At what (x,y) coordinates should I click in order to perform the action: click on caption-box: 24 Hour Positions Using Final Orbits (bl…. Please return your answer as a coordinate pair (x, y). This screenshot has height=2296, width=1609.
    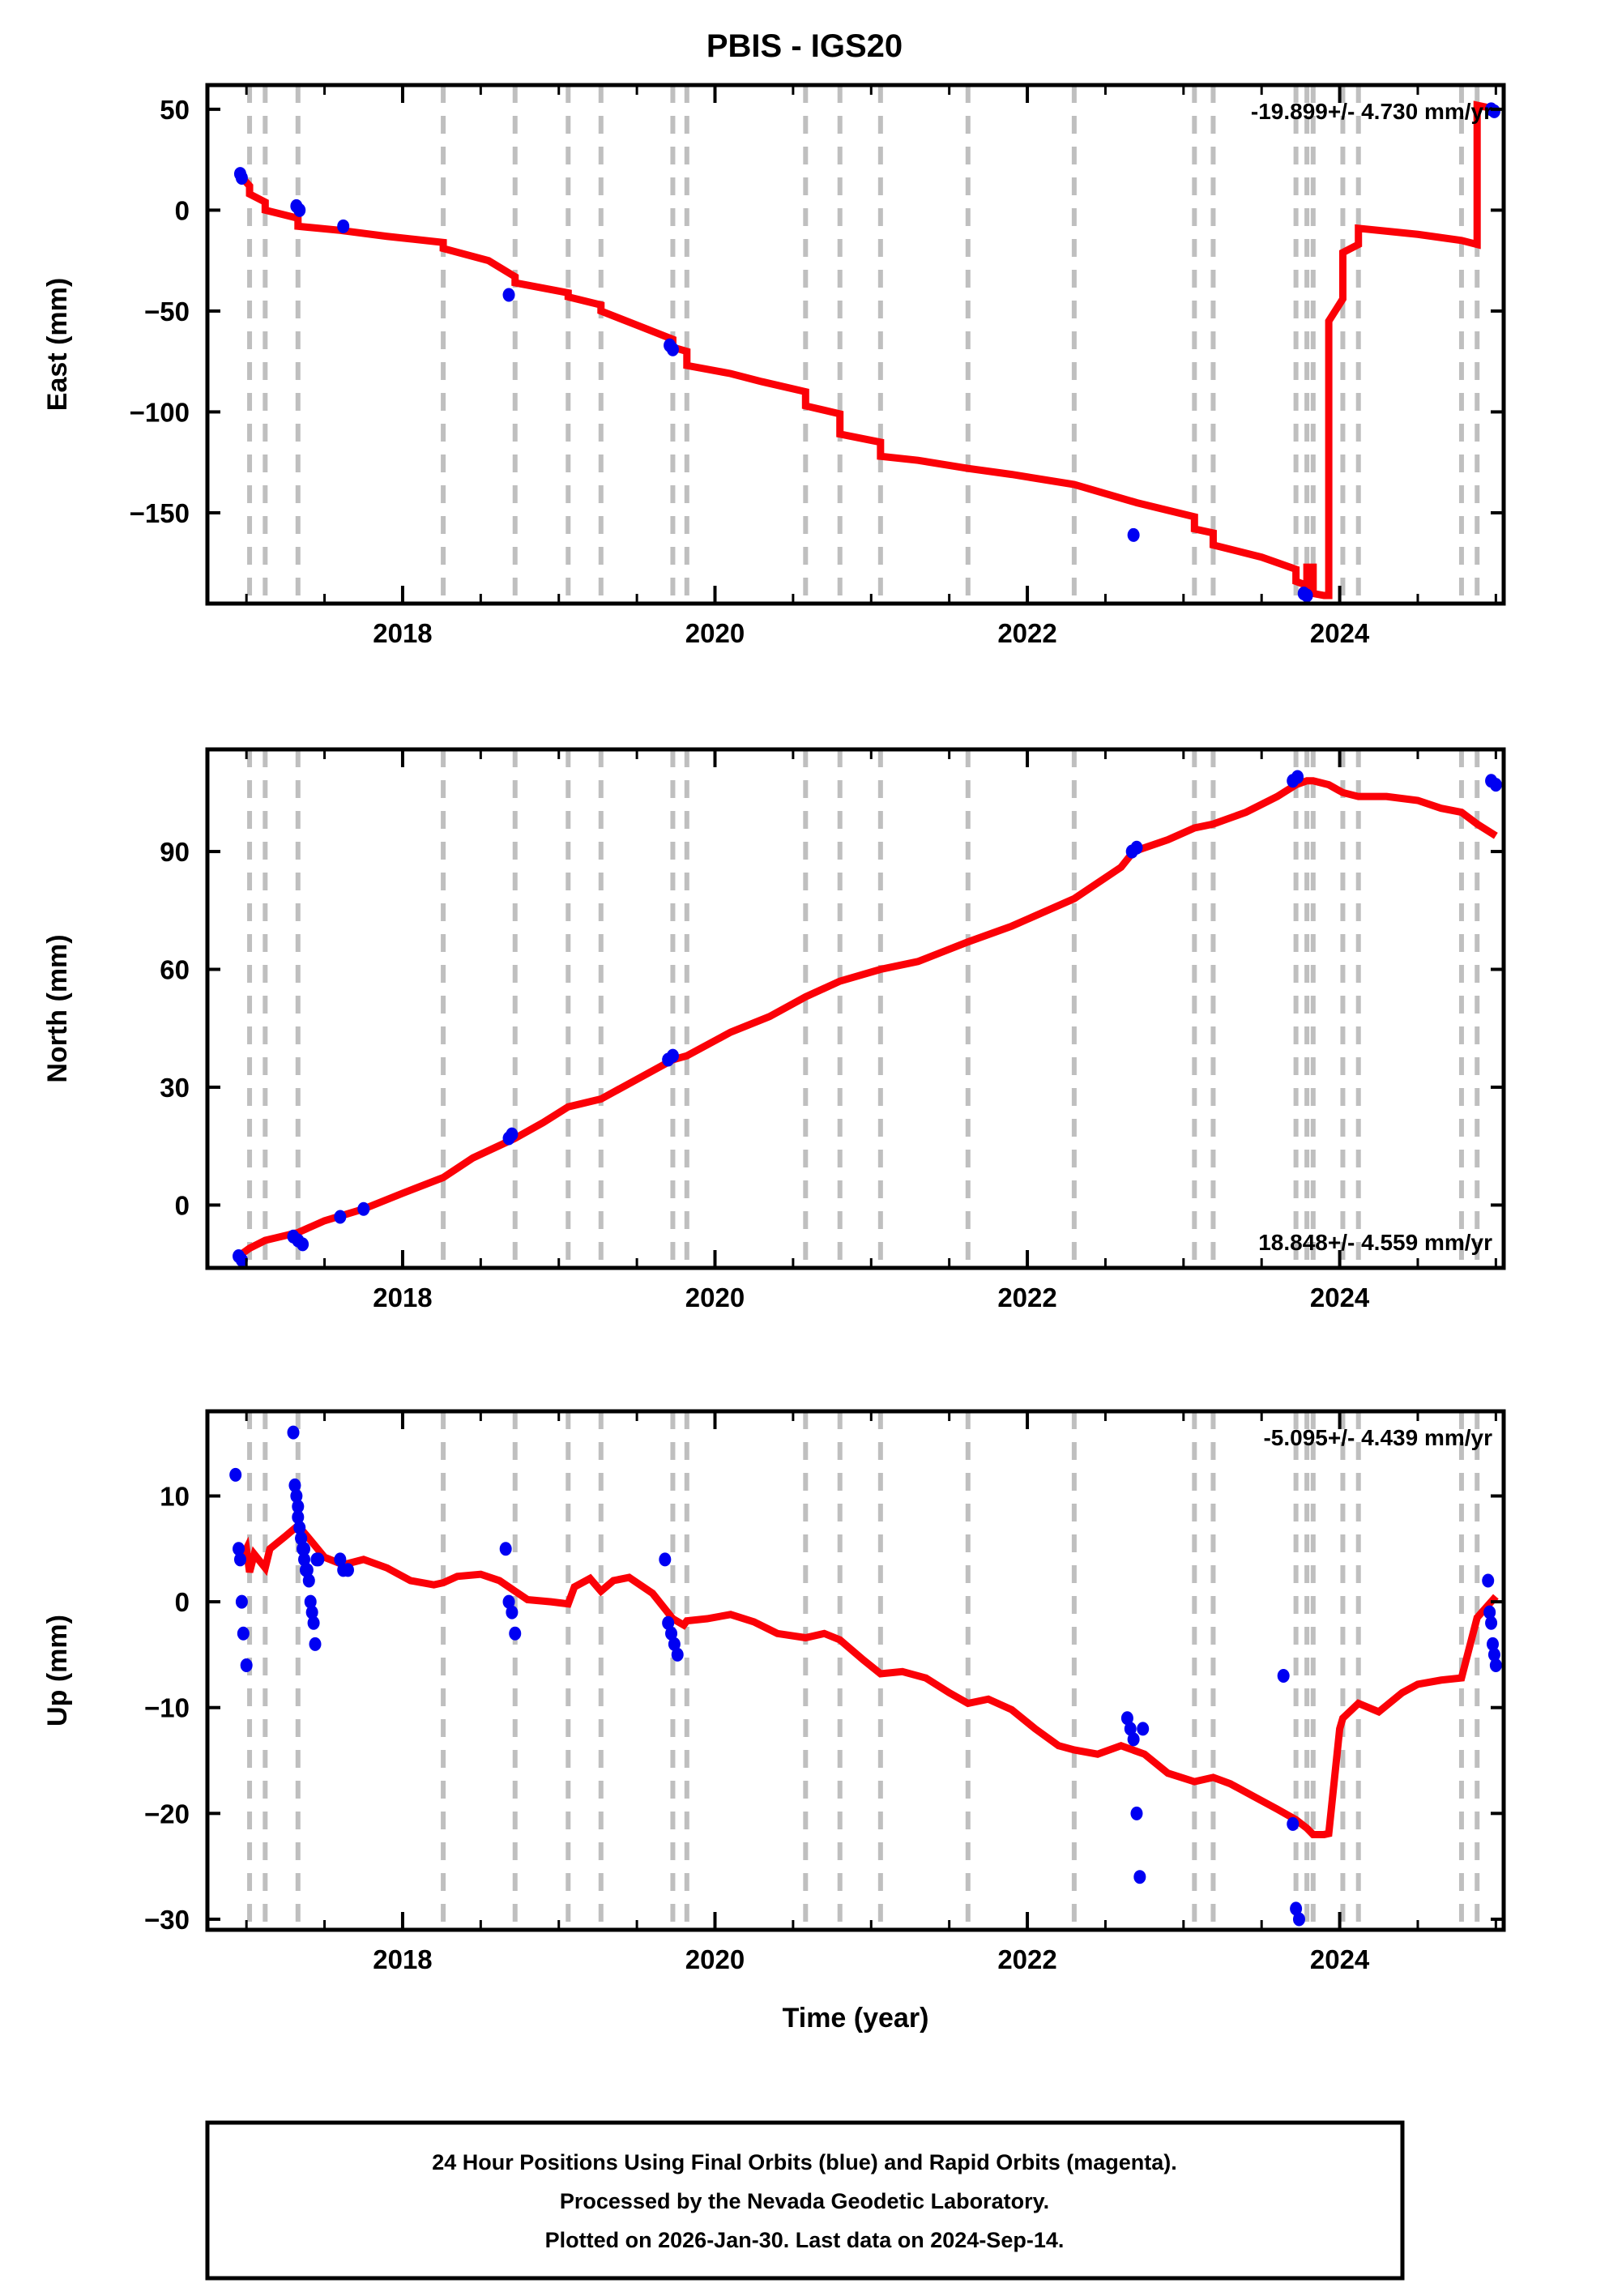
    Looking at the image, I should click on (805, 2200).